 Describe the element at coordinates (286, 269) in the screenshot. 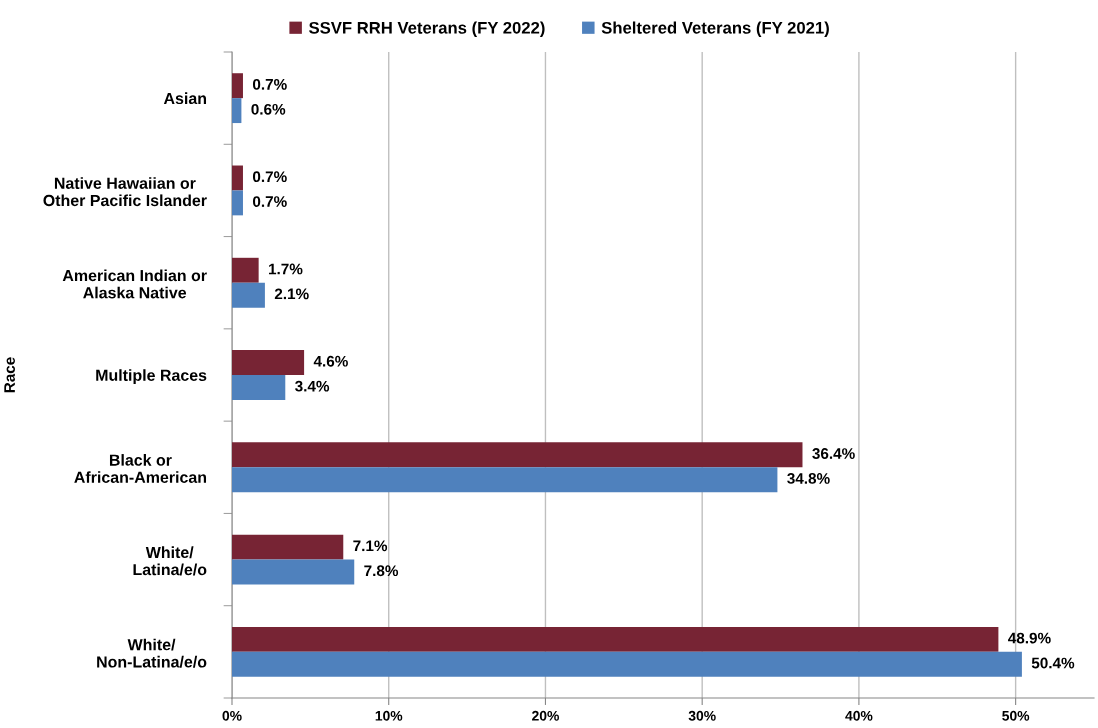

I see `data-label: 1.7%` at that location.